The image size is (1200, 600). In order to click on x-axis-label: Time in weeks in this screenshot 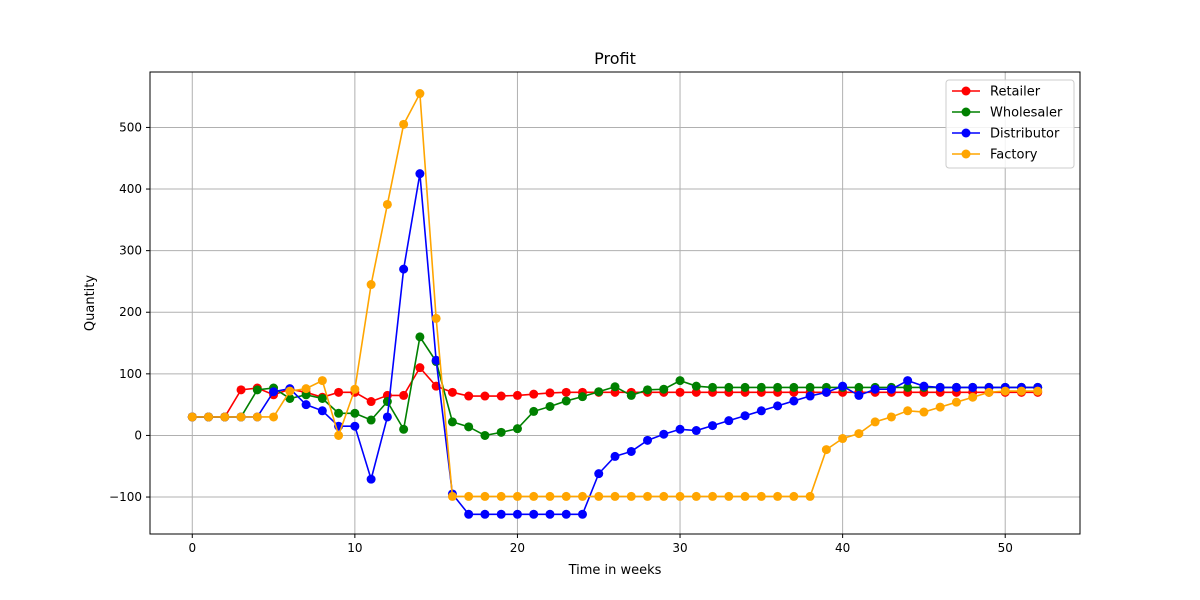, I will do `click(615, 570)`.